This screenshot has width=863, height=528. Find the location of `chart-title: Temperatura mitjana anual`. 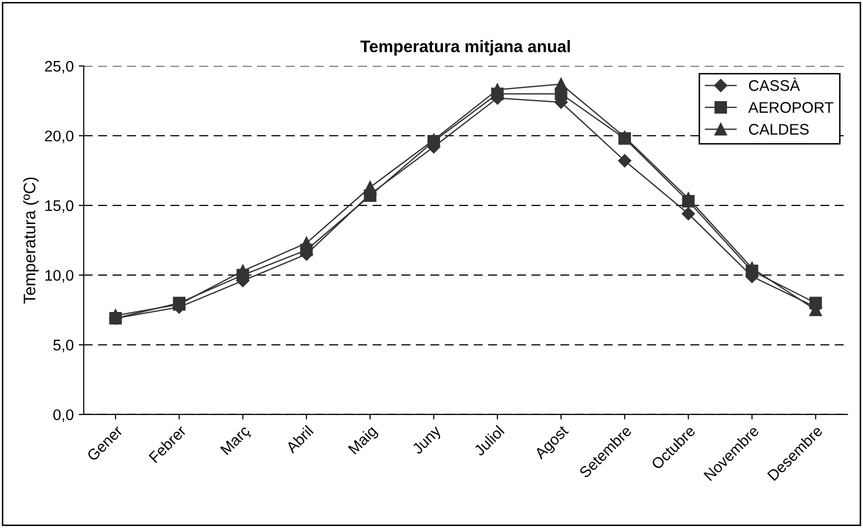

chart-title: Temperatura mitjana anual is located at coordinates (465, 48).